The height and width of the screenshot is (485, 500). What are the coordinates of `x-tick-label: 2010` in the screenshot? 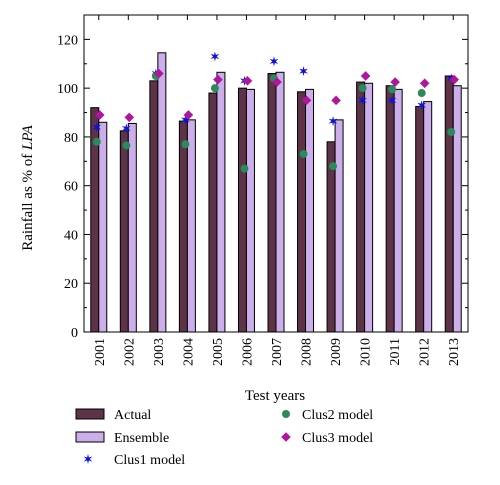 It's located at (366, 352).